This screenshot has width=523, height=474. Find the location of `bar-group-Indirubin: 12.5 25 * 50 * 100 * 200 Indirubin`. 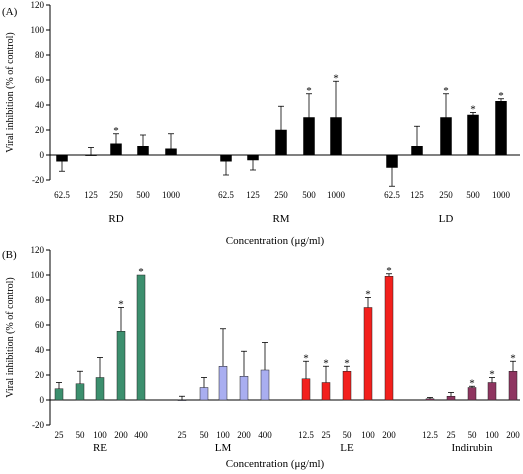

bar-group-Indirubin: 12.5 25 * 50 * 100 * 200 Indirubin is located at coordinates (471, 403).